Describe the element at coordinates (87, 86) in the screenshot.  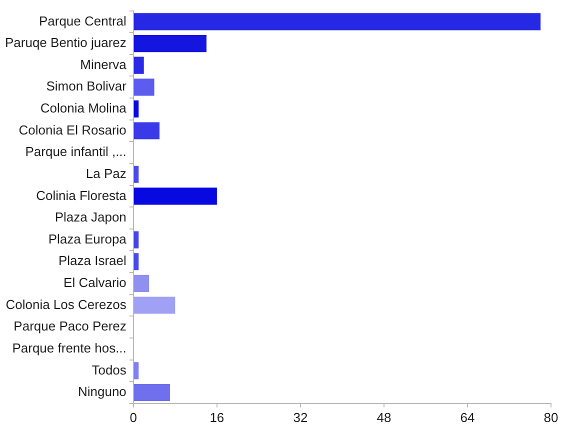
I see `y-tick-label: Simon Bolivar` at that location.